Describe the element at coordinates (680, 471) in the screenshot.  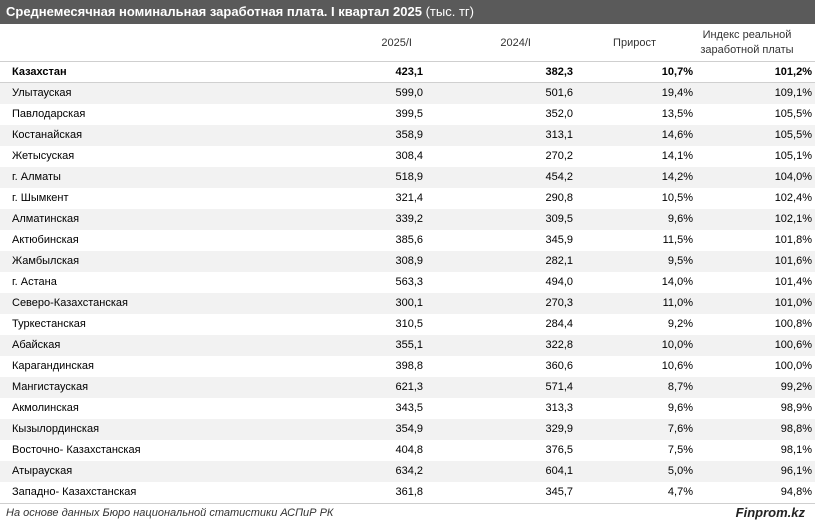
I see `growth-cell: 5,0%` at that location.